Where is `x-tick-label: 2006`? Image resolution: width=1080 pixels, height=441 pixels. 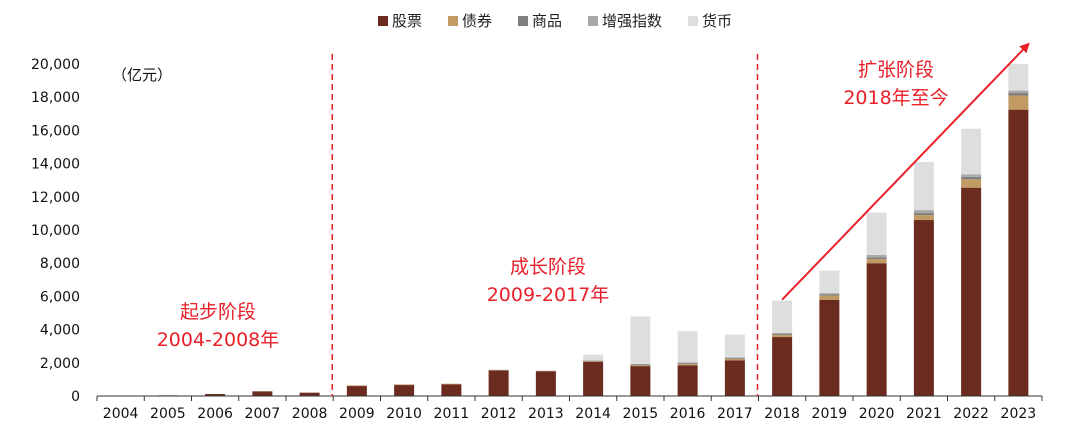
x-tick-label: 2006 is located at coordinates (215, 414).